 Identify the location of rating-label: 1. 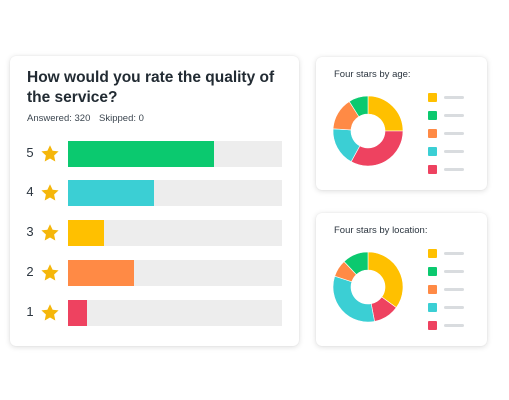
(30, 311).